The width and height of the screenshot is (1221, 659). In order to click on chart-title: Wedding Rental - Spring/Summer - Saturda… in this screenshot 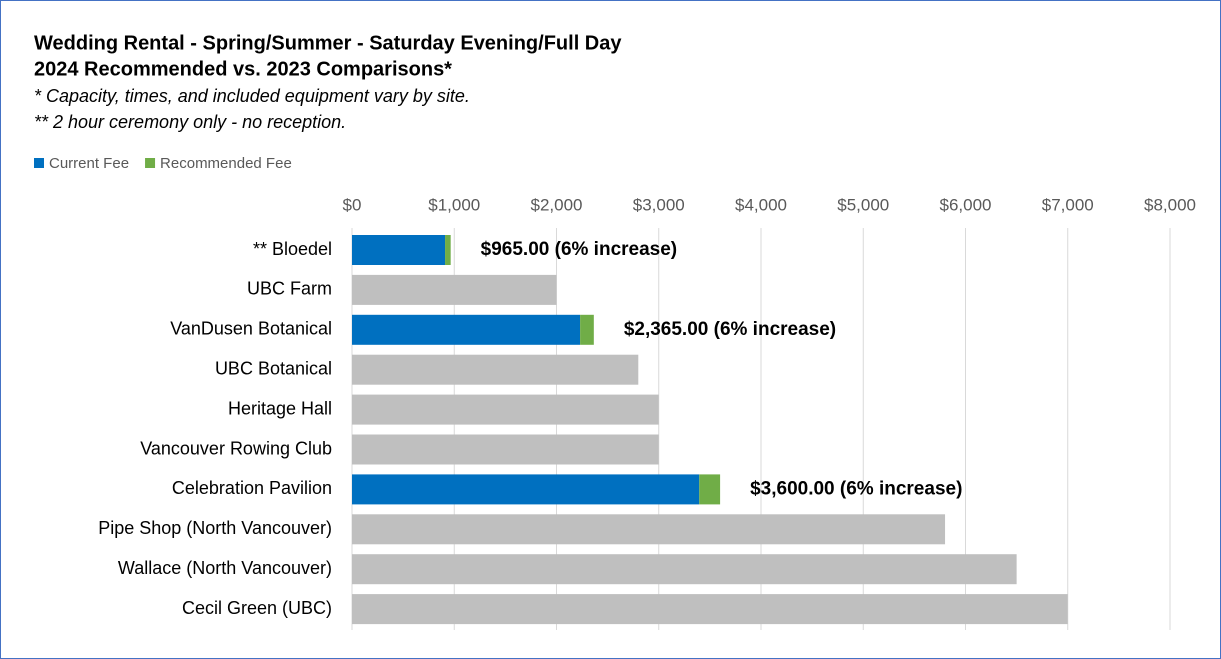, I will do `click(328, 43)`.